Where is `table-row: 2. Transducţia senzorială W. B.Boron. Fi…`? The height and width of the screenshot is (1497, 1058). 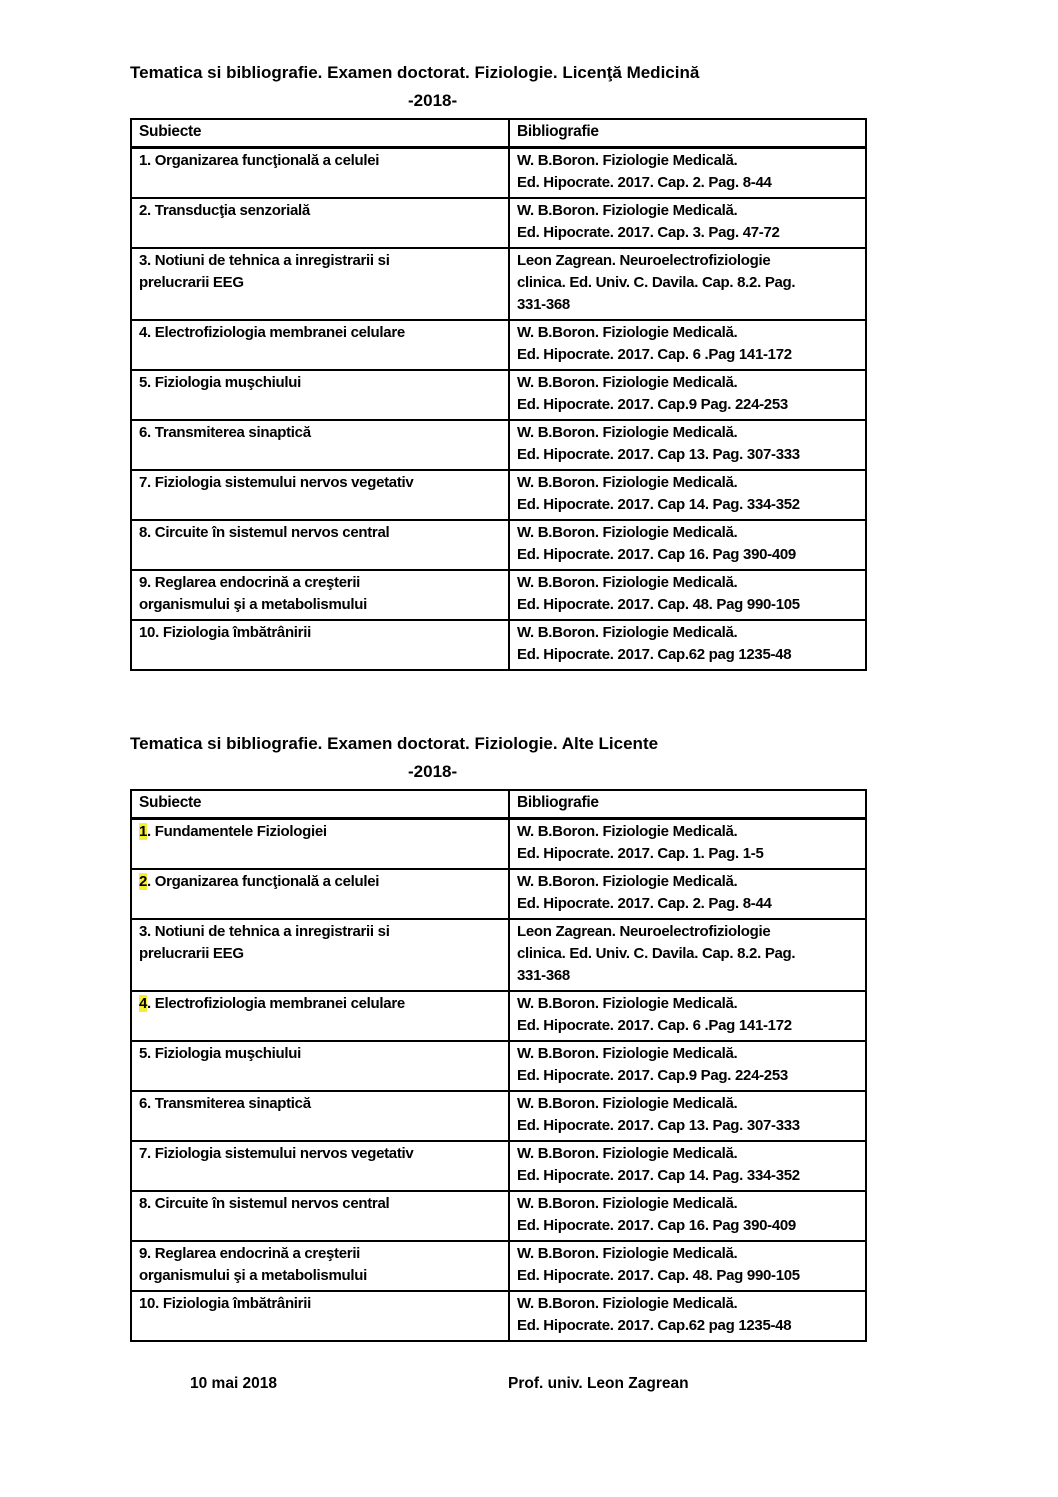 table-row: 2. Transducţia senzorială W. B.Boron. Fi… is located at coordinates (498, 223).